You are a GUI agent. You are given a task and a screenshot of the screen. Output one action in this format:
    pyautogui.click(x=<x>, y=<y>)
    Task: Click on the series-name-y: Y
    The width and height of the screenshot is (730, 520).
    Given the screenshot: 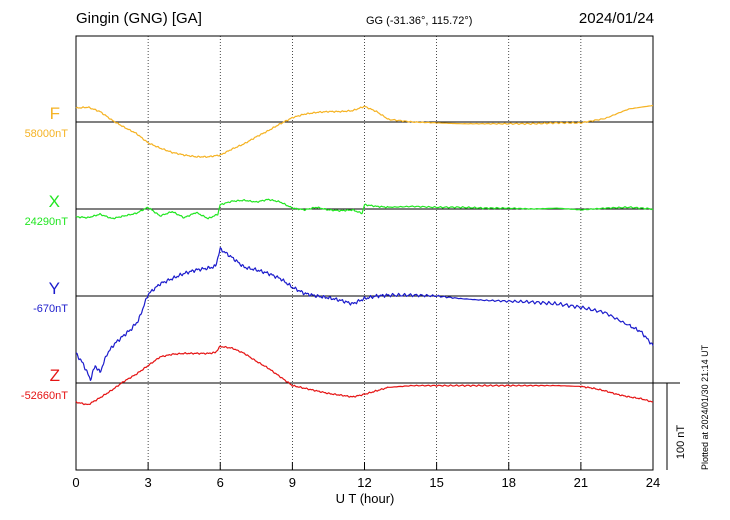 What is the action you would take?
    pyautogui.click(x=54, y=288)
    